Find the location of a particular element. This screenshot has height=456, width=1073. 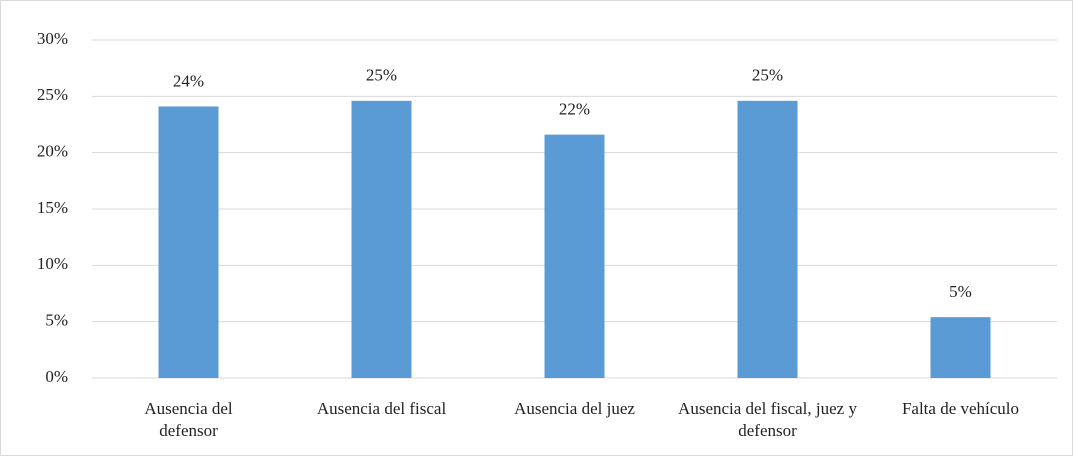

y-tick-label: 0% is located at coordinates (56, 376).